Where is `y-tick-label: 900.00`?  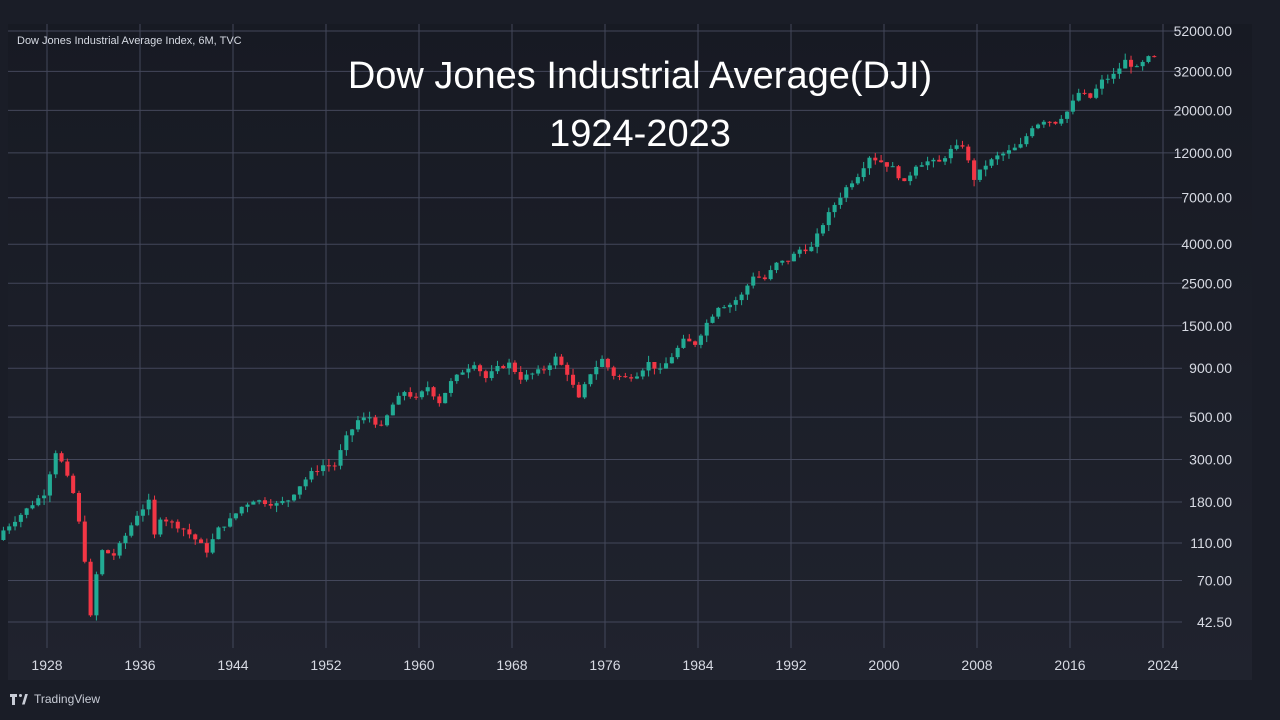
y-tick-label: 900.00 is located at coordinates (1210, 368).